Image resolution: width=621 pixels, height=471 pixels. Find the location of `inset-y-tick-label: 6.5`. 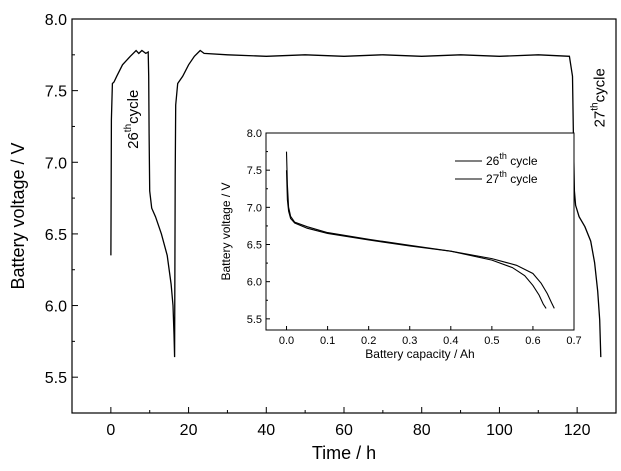

inset-y-tick-label: 6.5 is located at coordinates (254, 246).